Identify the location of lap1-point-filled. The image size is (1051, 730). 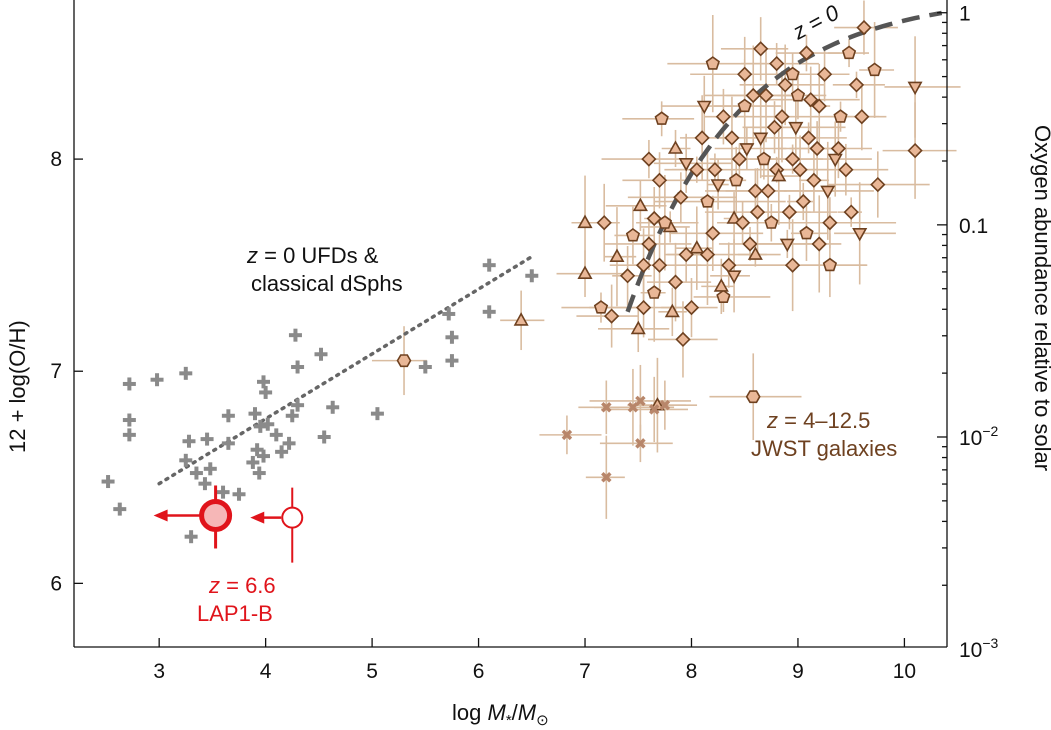
(216, 515).